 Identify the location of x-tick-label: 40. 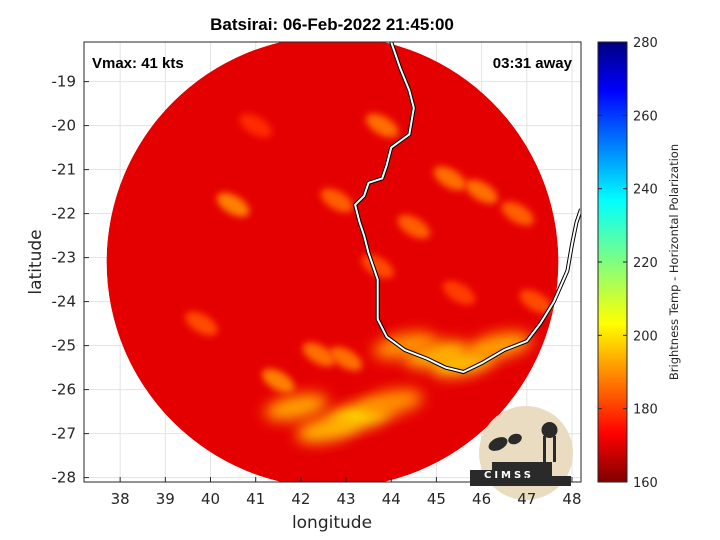
(210, 499).